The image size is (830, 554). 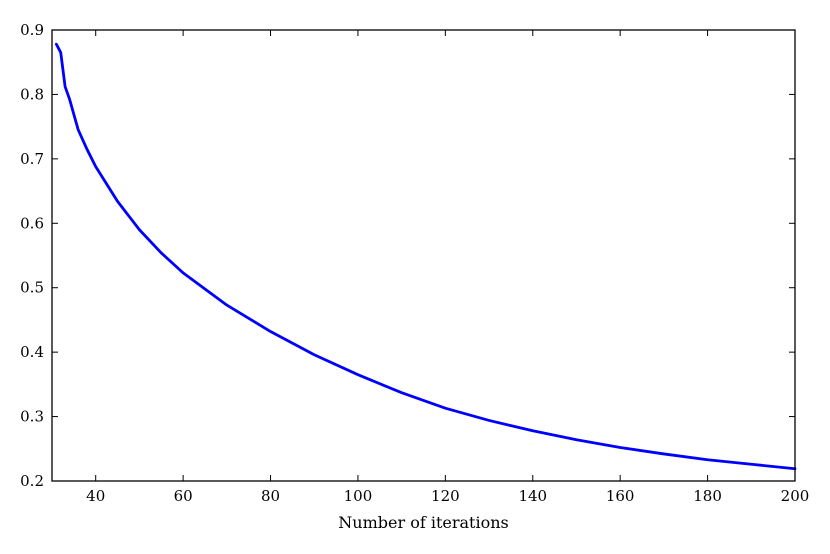 What do you see at coordinates (32, 288) in the screenshot?
I see `y-tick-label: 0.5` at bounding box center [32, 288].